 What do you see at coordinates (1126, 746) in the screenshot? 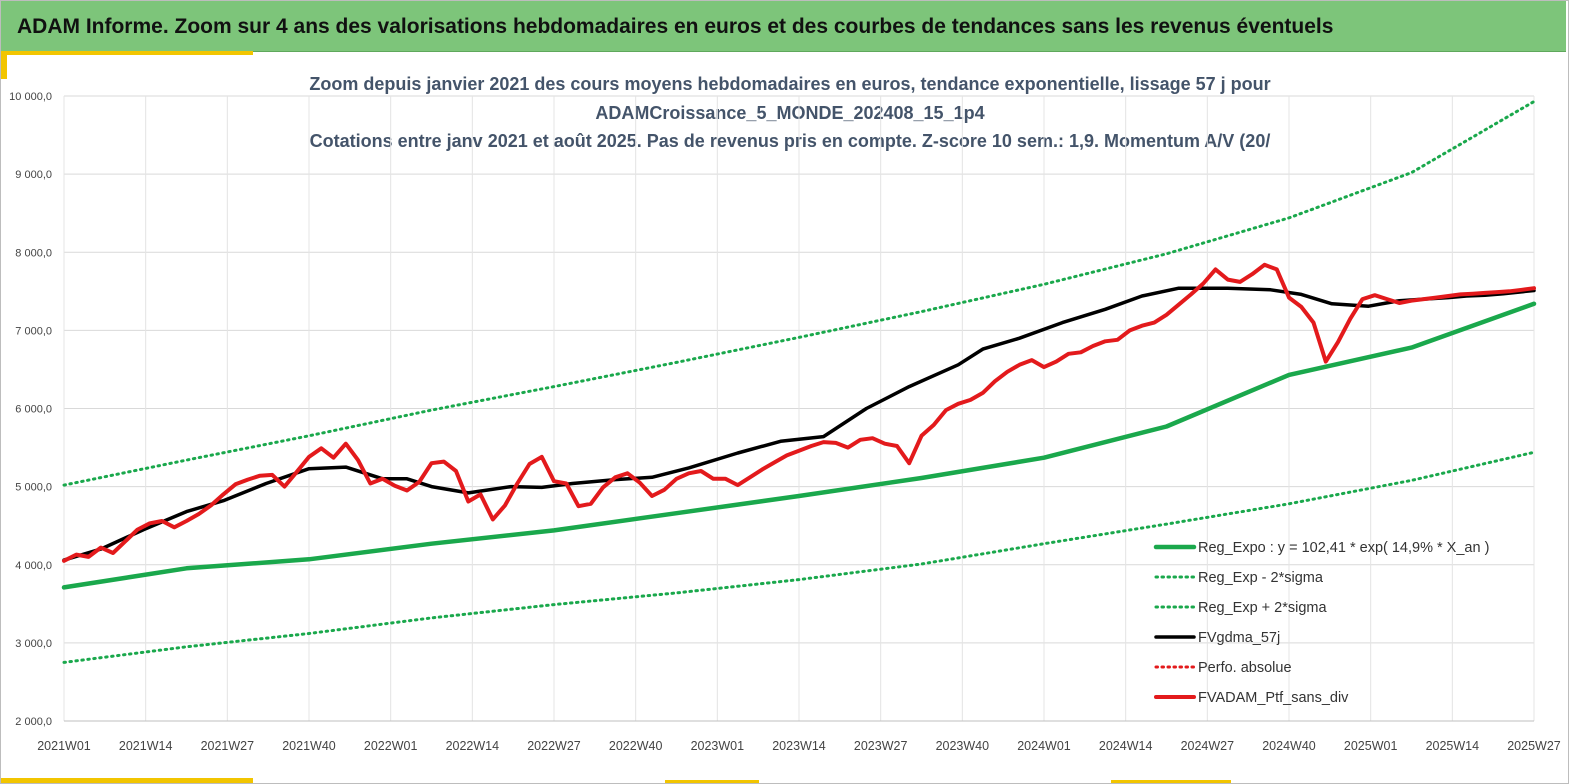
I see `x-tick-label: 2024W14` at bounding box center [1126, 746].